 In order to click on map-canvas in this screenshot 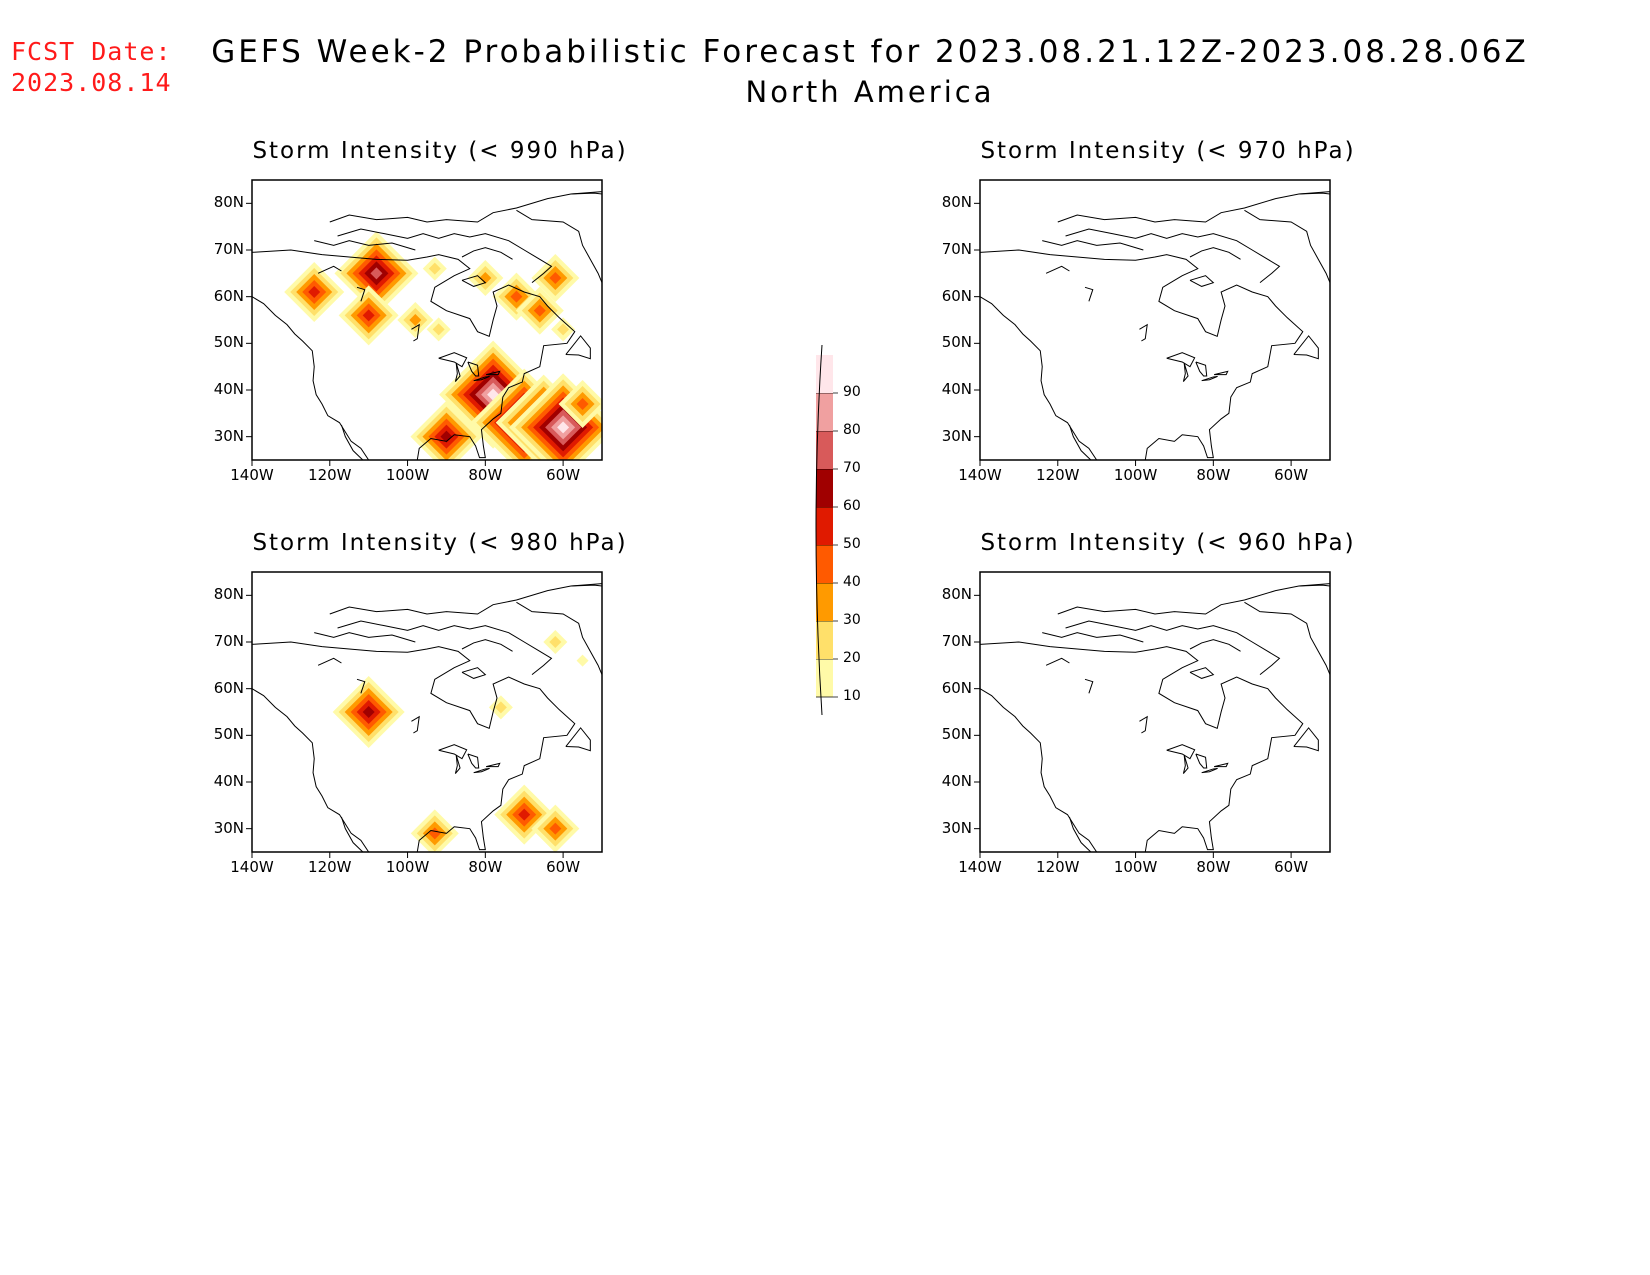, I will do `click(1152, 322)`.